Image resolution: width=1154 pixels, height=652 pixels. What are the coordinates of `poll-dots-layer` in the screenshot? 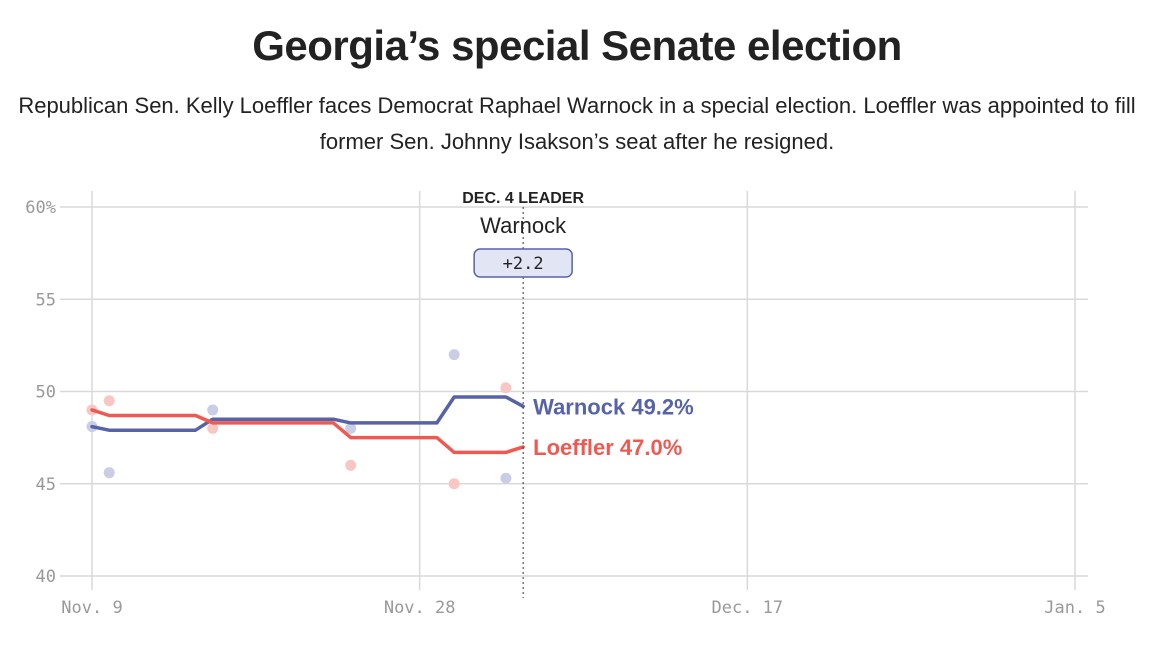 It's located at (299, 419).